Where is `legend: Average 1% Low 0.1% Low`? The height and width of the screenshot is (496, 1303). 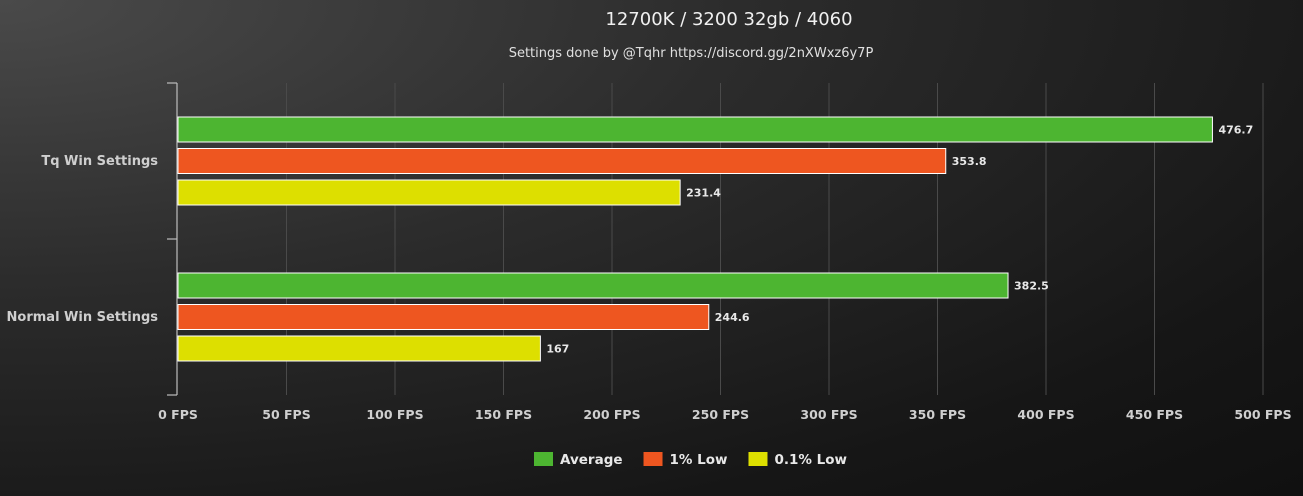 legend: Average 1% Low 0.1% Low is located at coordinates (690, 460).